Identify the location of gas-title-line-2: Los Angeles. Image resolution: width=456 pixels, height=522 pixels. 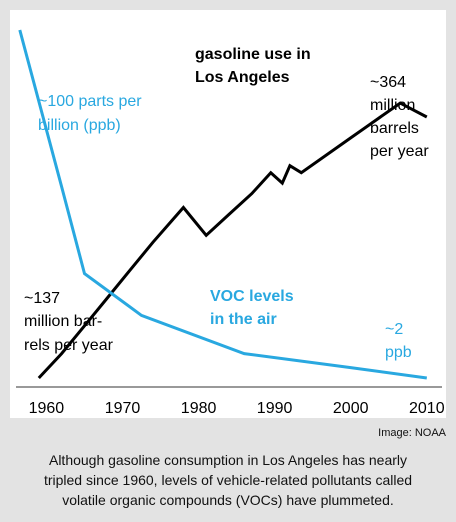
(242, 77).